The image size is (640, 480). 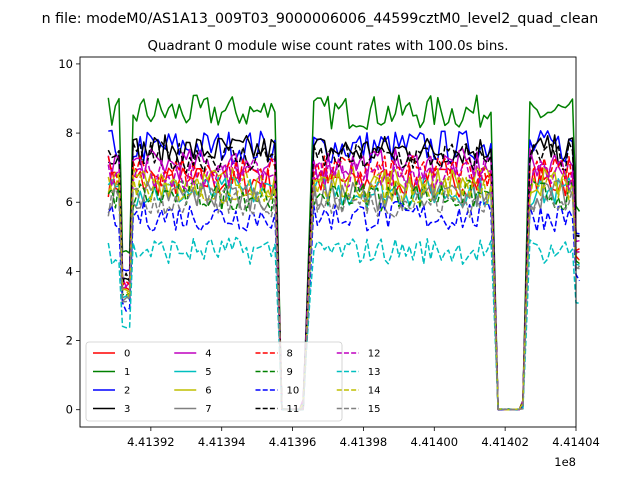 What do you see at coordinates (127, 409) in the screenshot?
I see `legend-label-3: 3` at bounding box center [127, 409].